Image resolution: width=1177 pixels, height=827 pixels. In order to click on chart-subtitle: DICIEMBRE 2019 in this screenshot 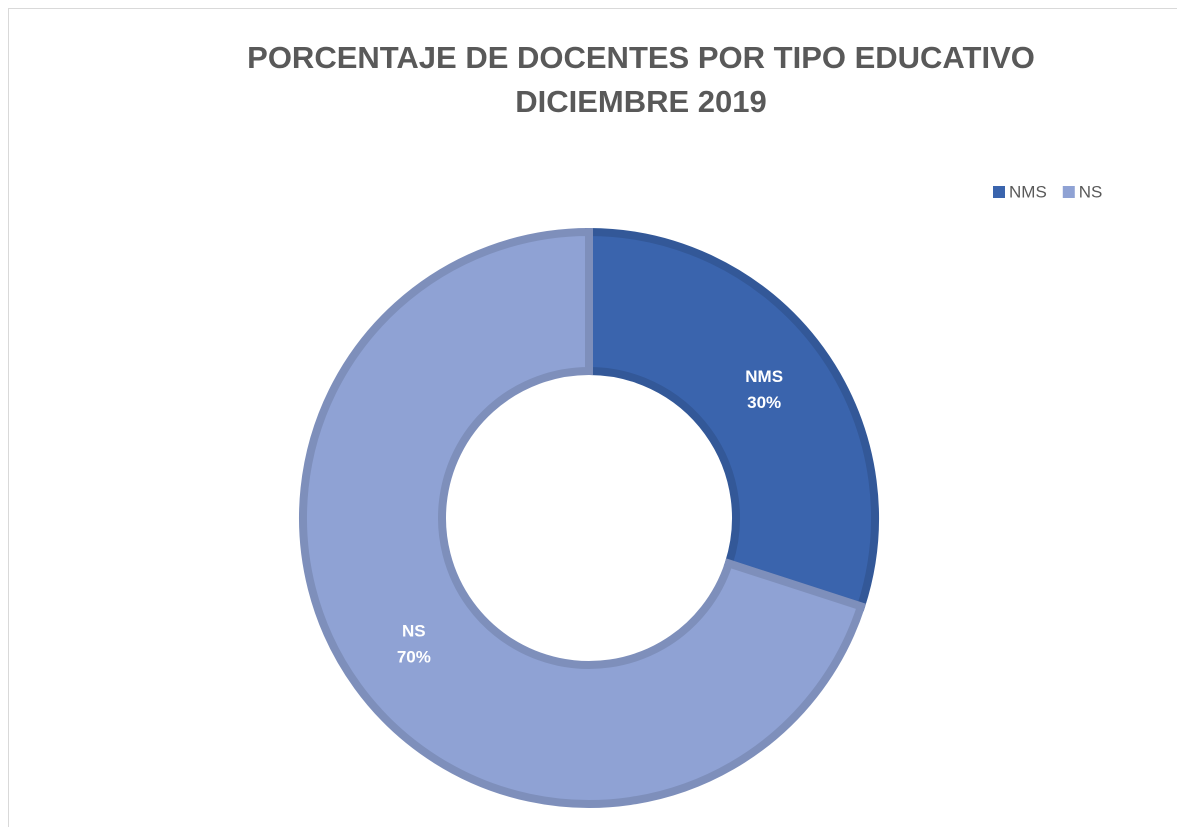, I will do `click(641, 101)`.